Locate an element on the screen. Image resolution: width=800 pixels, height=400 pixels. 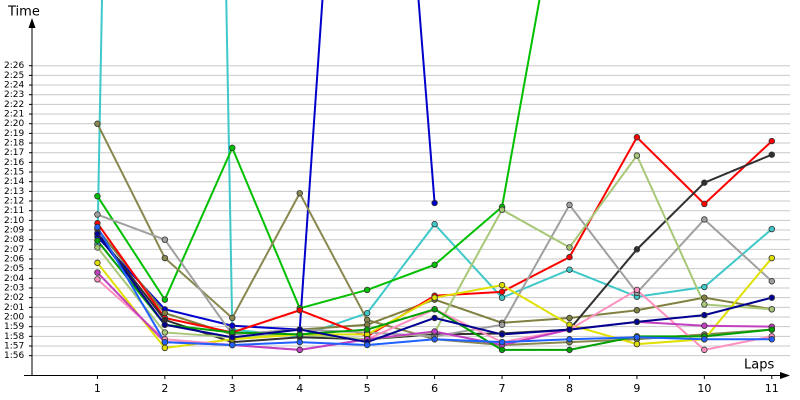
y-tick-label: 2:04 is located at coordinates (14, 279).